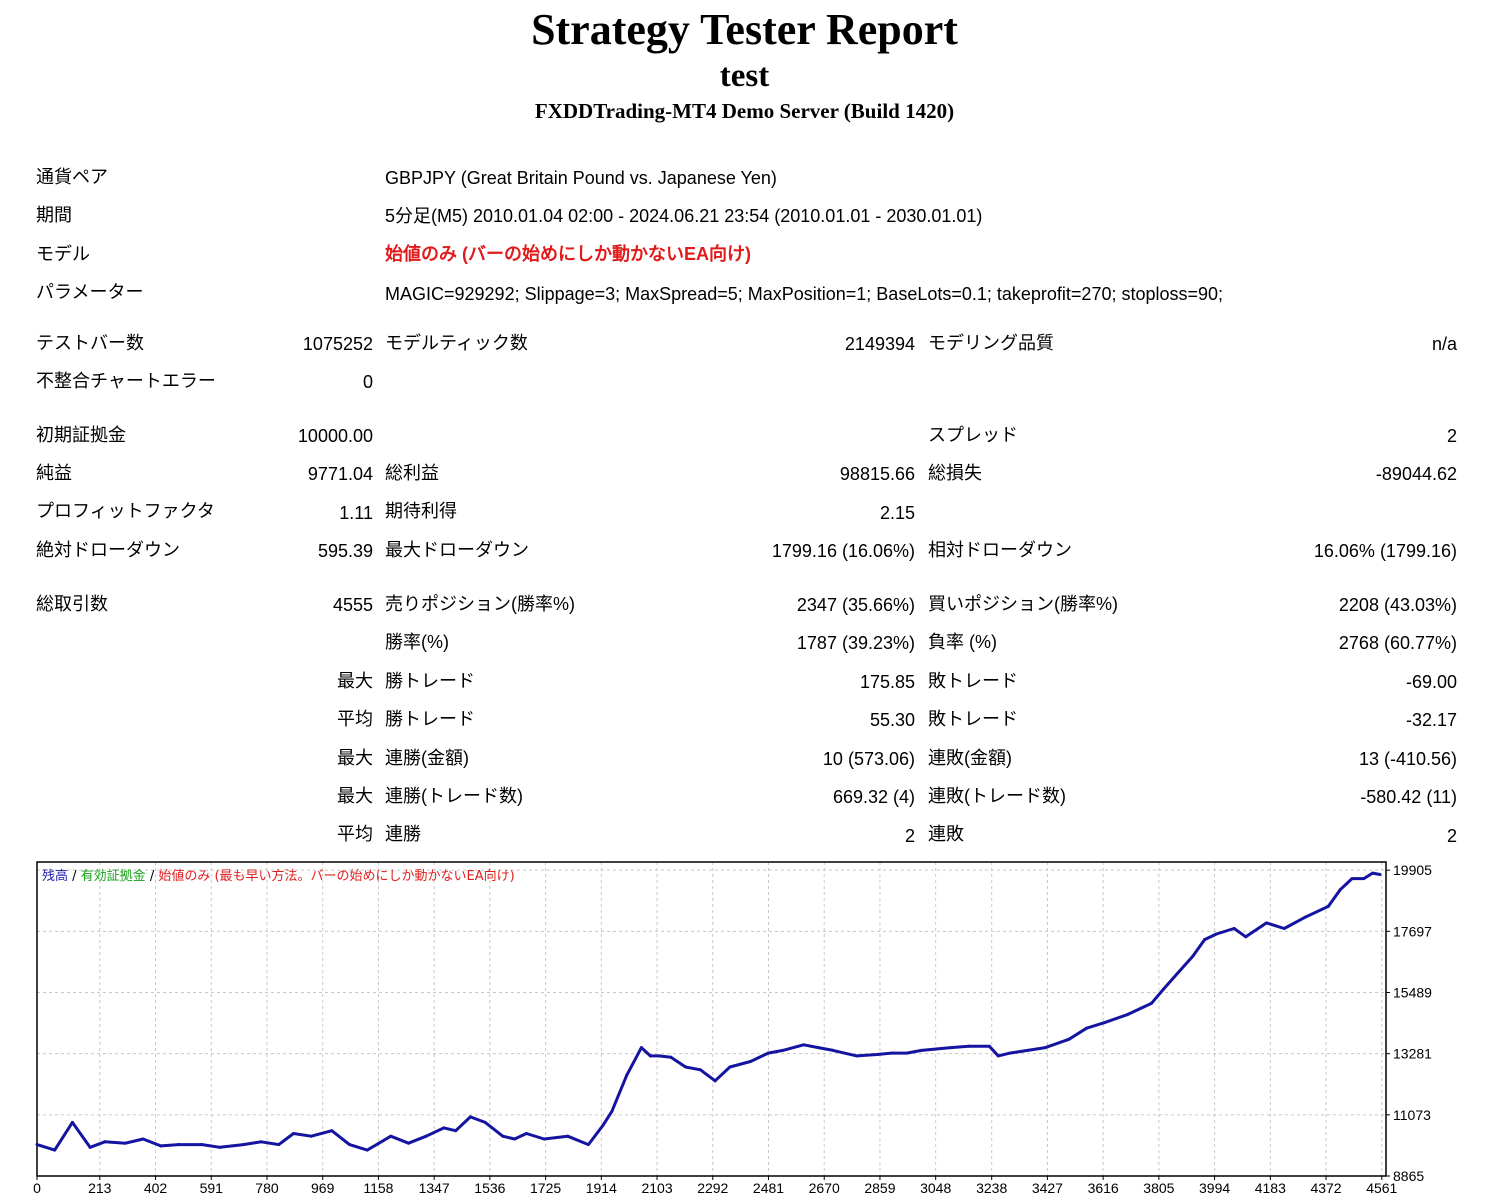 This screenshot has height=1202, width=1489. What do you see at coordinates (90, 292) in the screenshot?
I see `params-label: パラメーター` at bounding box center [90, 292].